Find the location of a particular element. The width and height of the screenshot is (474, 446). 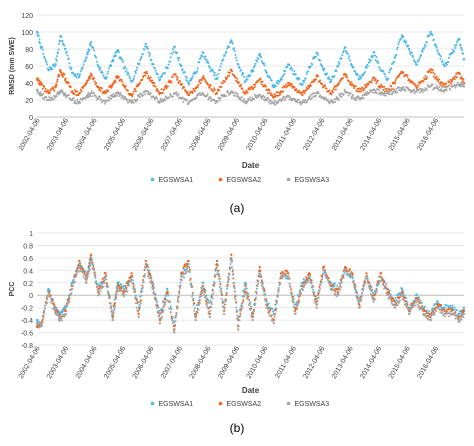

panel-a-x-tick-label: 2006-04-06 is located at coordinates (144, 134).